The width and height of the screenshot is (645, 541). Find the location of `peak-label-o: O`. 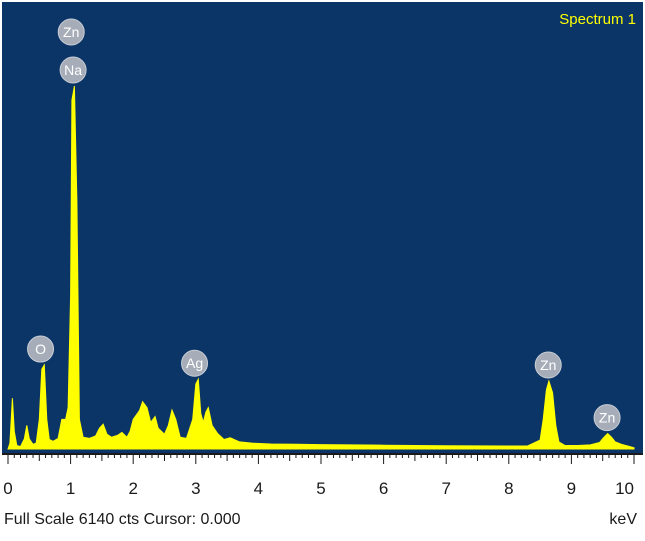

peak-label-o: O is located at coordinates (41, 349).